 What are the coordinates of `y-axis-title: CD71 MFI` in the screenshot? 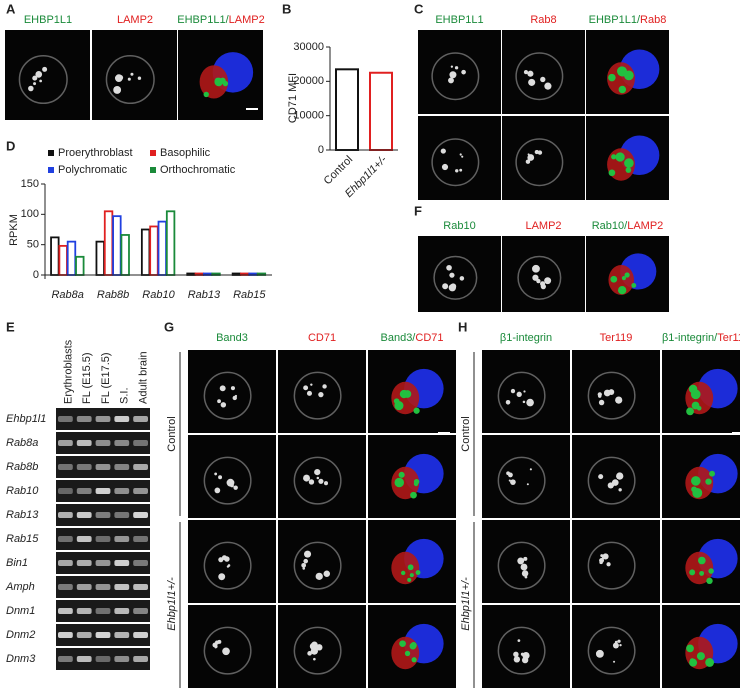 It's located at (293, 98).